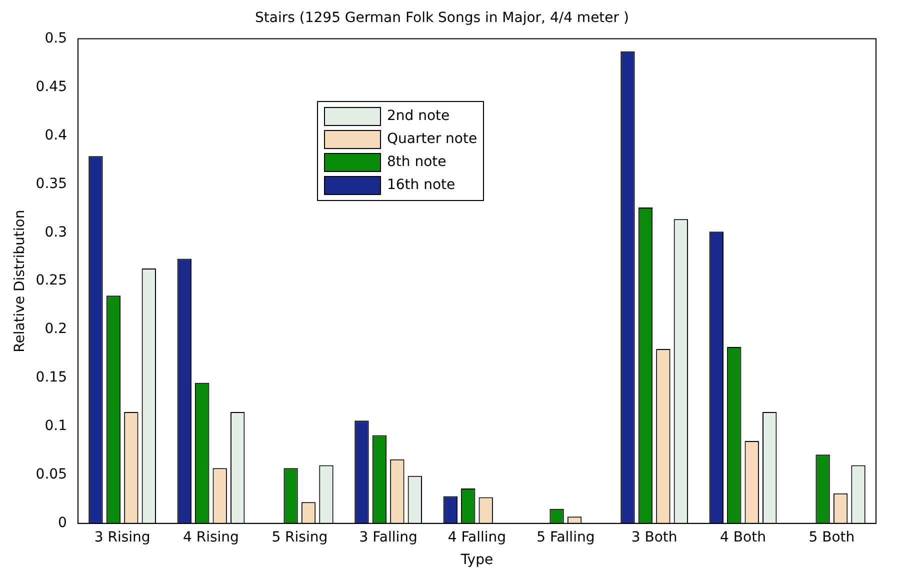 The width and height of the screenshot is (902, 573). What do you see at coordinates (743, 537) in the screenshot?
I see `x-tick-label: 4 Both` at bounding box center [743, 537].